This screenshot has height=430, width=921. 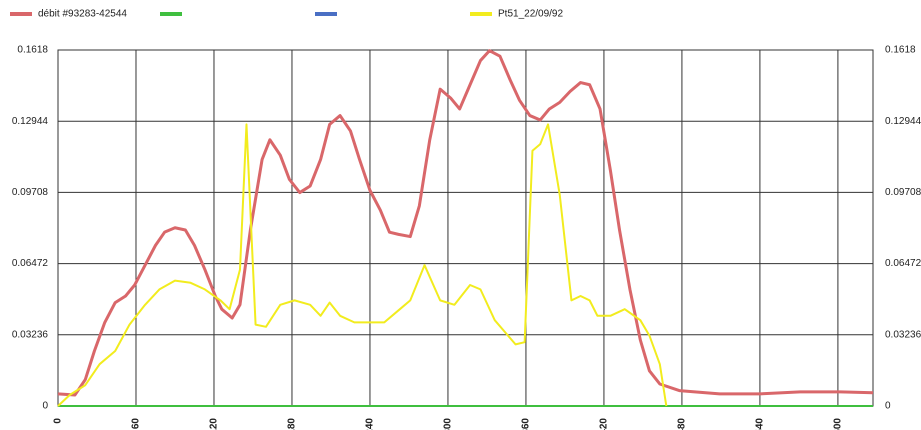 What do you see at coordinates (214, 424) in the screenshot?
I see `x-tick-label: 120` at bounding box center [214, 424].